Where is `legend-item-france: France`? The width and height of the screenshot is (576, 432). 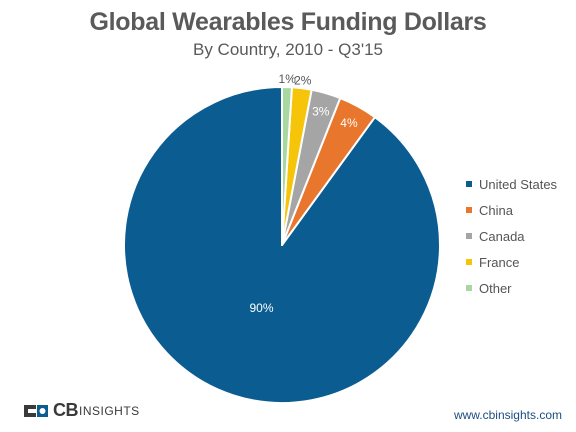 legend-item-france: France is located at coordinates (511, 262).